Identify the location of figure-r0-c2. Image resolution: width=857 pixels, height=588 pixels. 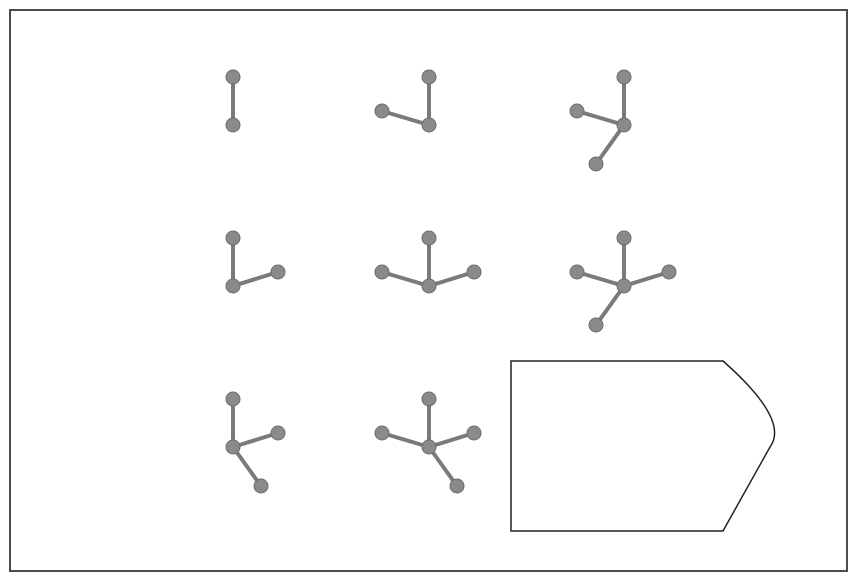
(600, 120).